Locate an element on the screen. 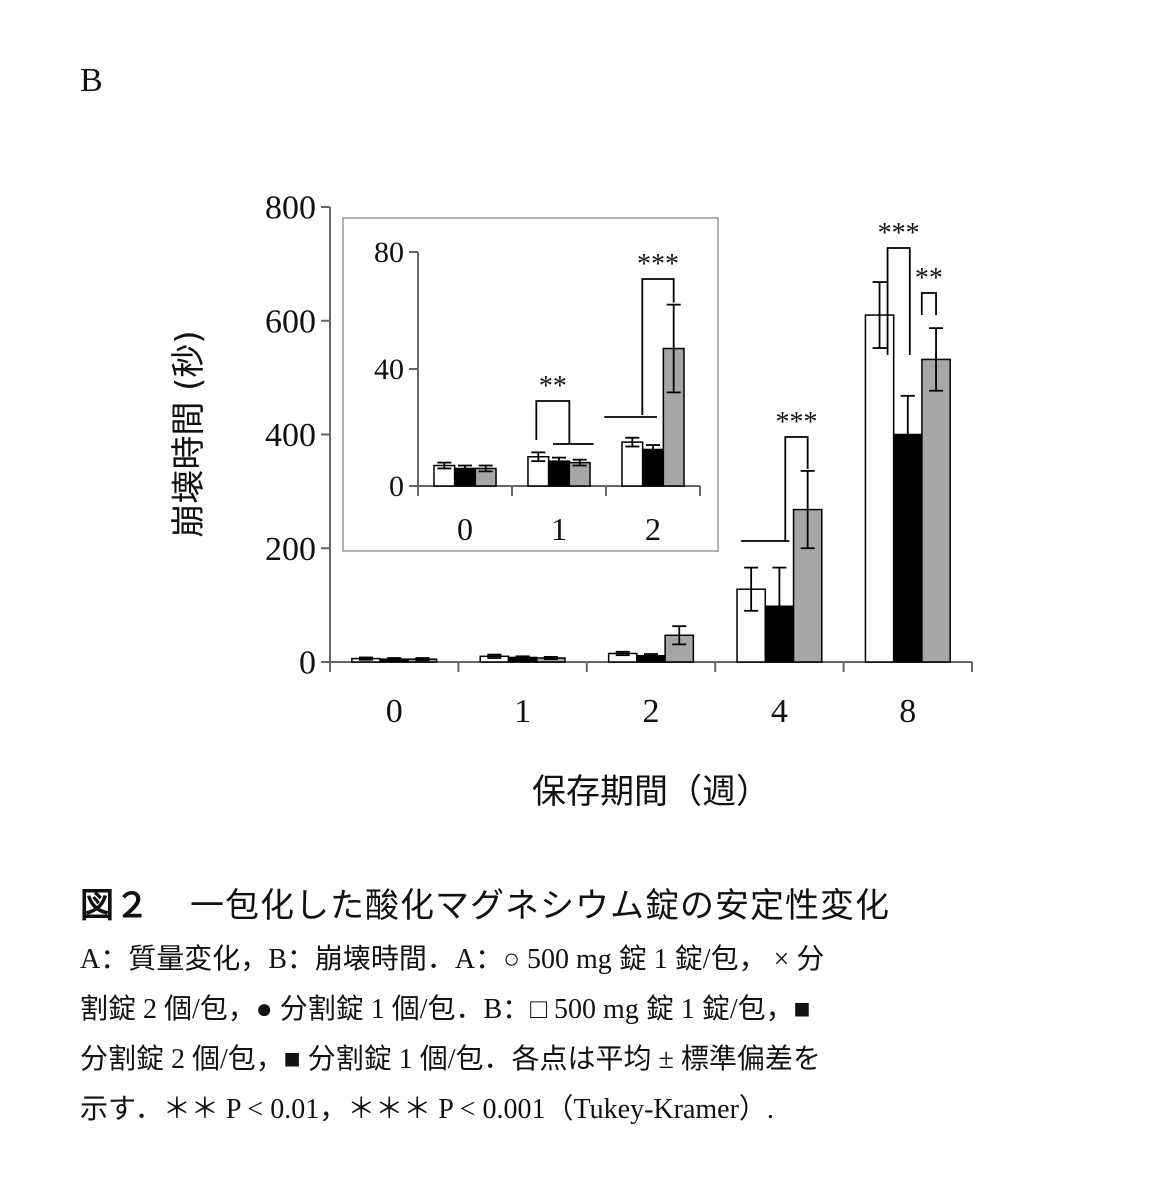 This screenshot has width=1153, height=1200. main-x-tick-label: 2 is located at coordinates (651, 711).